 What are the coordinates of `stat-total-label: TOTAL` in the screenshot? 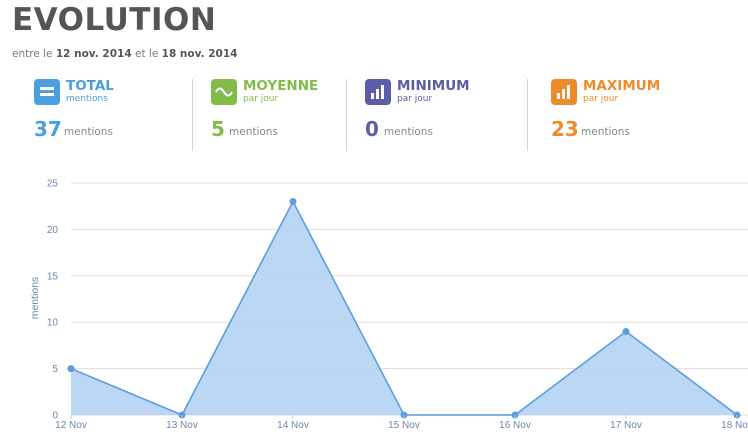 It's located at (90, 86).